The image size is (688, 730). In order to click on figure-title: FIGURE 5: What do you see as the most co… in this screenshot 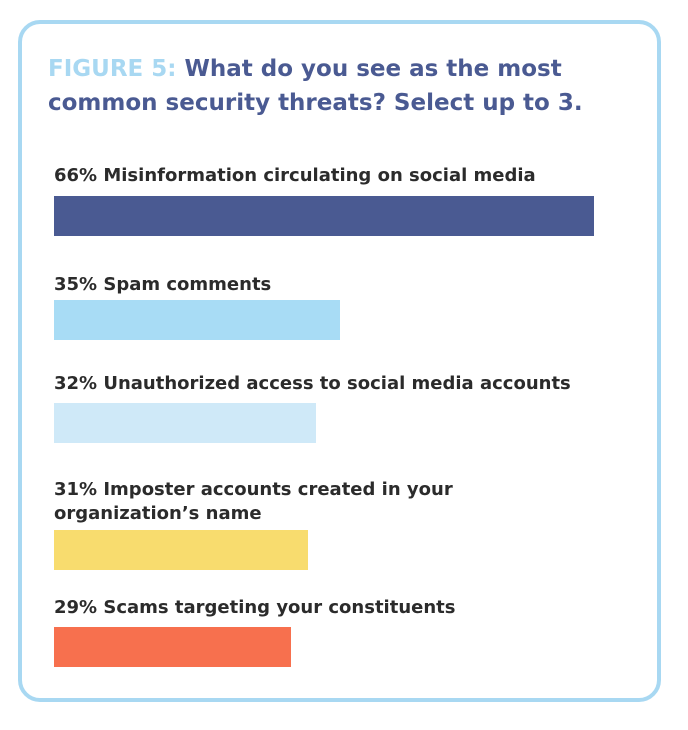, I will do `click(348, 86)`.